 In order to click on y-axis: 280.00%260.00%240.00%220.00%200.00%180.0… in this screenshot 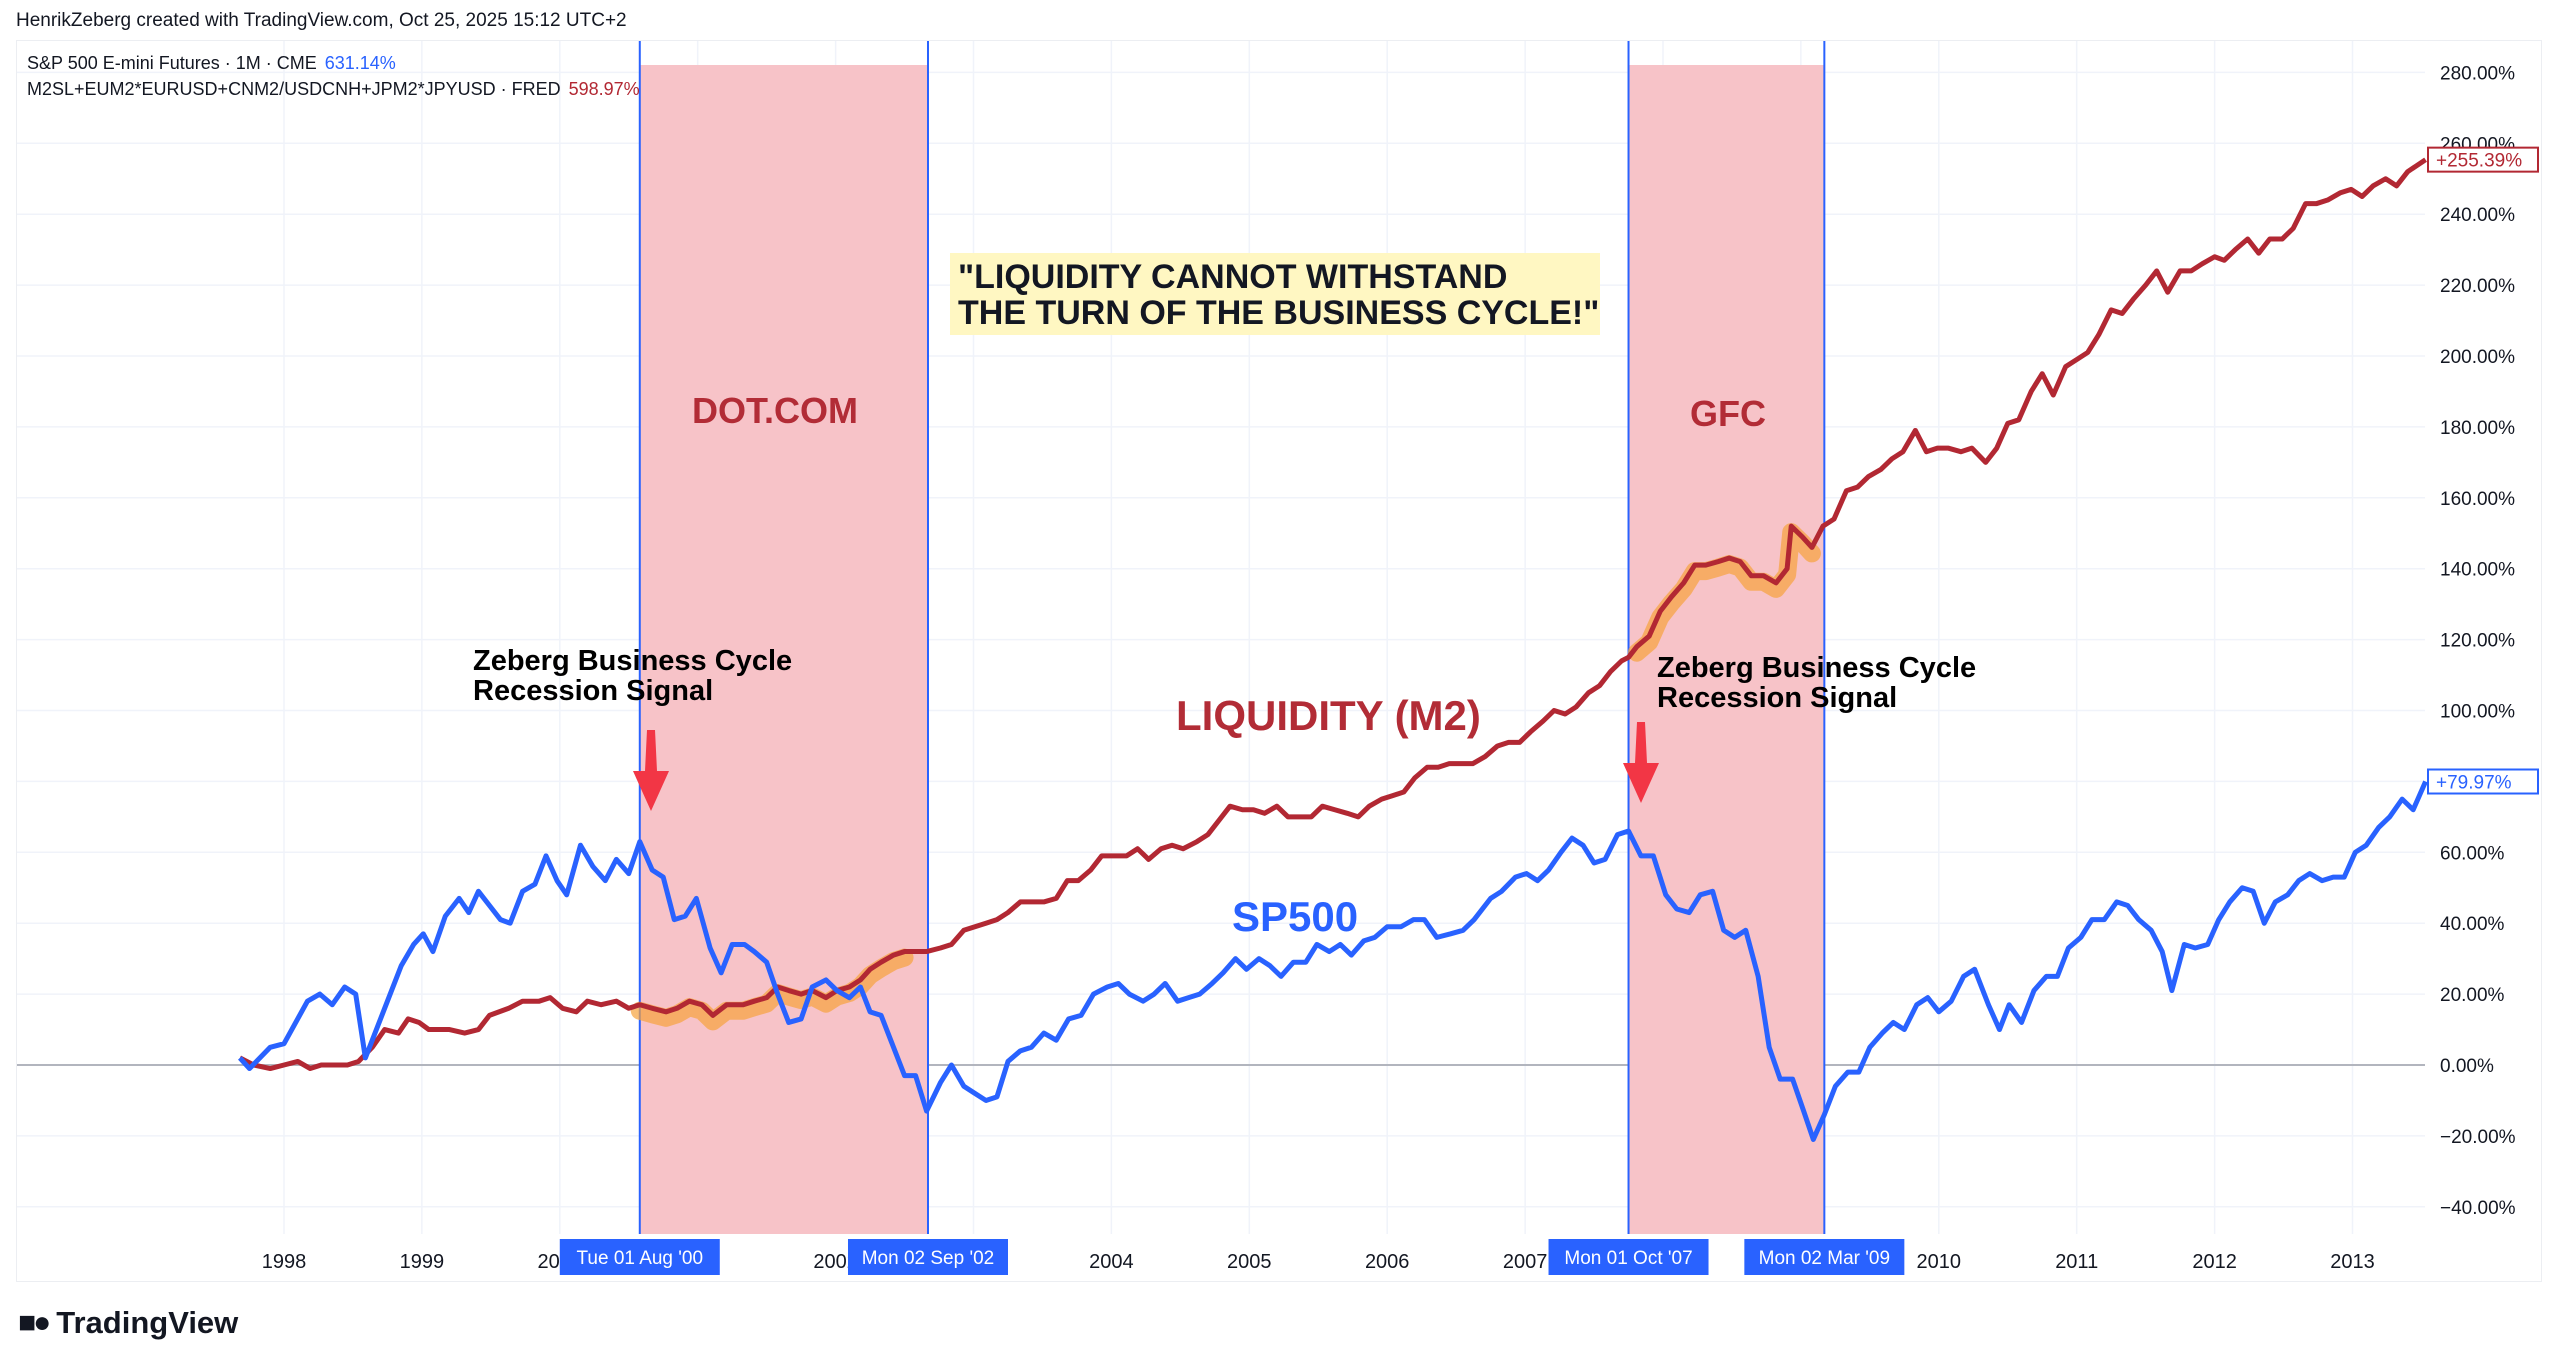, I will do `click(2483, 641)`.